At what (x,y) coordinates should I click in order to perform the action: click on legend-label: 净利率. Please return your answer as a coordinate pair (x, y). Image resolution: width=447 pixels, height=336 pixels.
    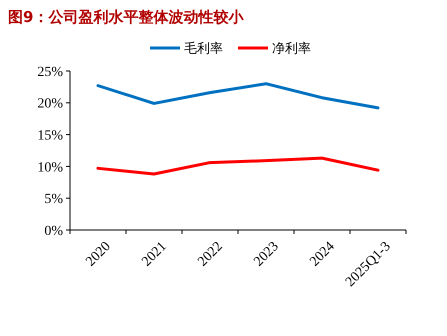
    Looking at the image, I should click on (291, 48).